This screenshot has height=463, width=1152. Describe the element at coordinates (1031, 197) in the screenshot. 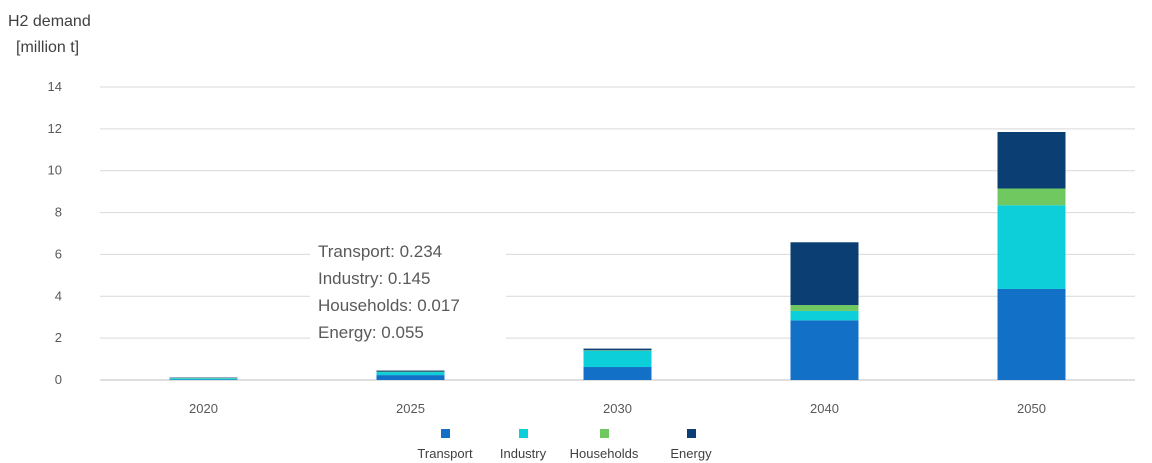

I see `bar-segment-households-2050` at that location.